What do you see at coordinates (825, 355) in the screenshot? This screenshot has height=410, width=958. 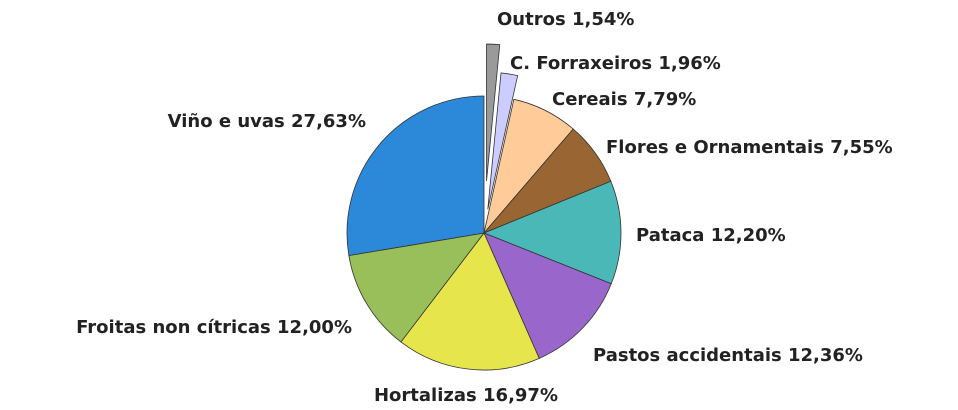 I see `value-label: 12,36%` at bounding box center [825, 355].